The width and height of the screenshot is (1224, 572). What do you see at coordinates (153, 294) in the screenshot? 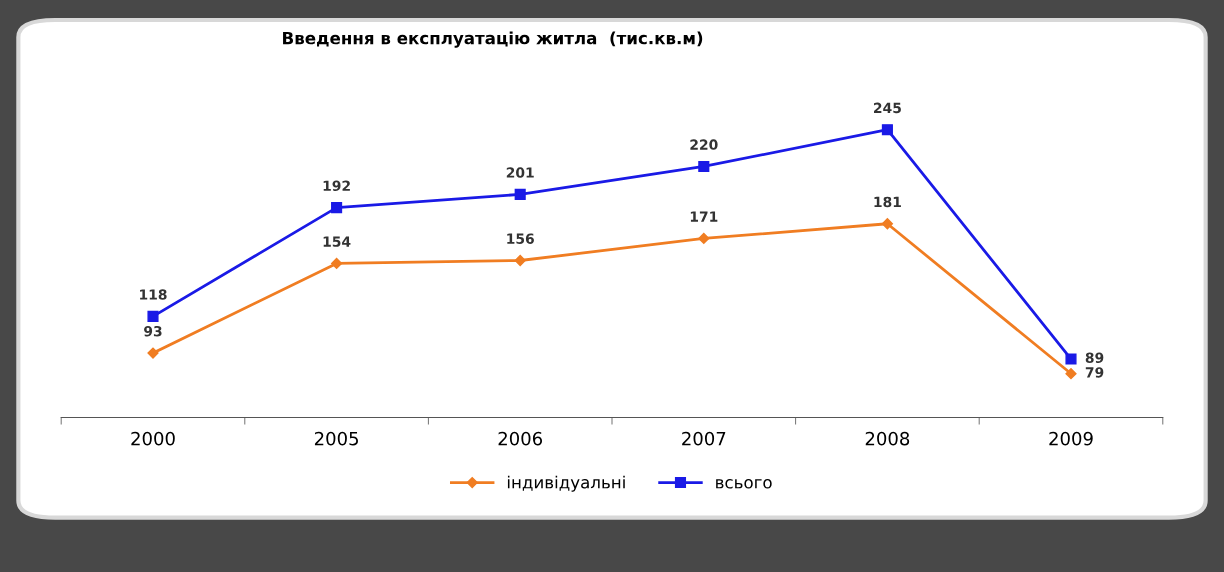
I see `data-label: 118` at bounding box center [153, 294].